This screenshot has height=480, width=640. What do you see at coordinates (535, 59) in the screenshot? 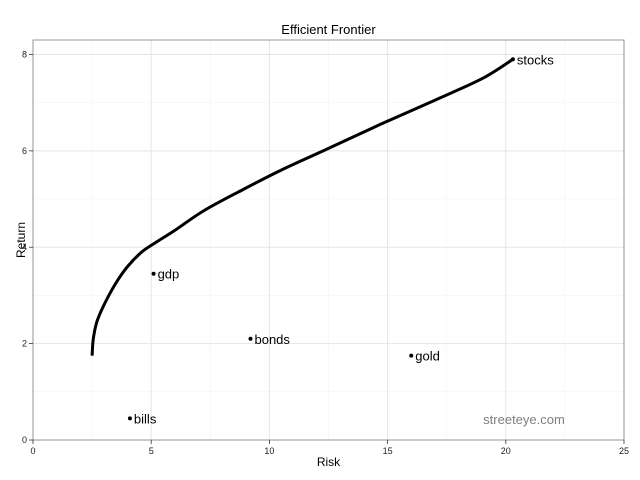
I see `point-label-stocks: stocks` at bounding box center [535, 59].